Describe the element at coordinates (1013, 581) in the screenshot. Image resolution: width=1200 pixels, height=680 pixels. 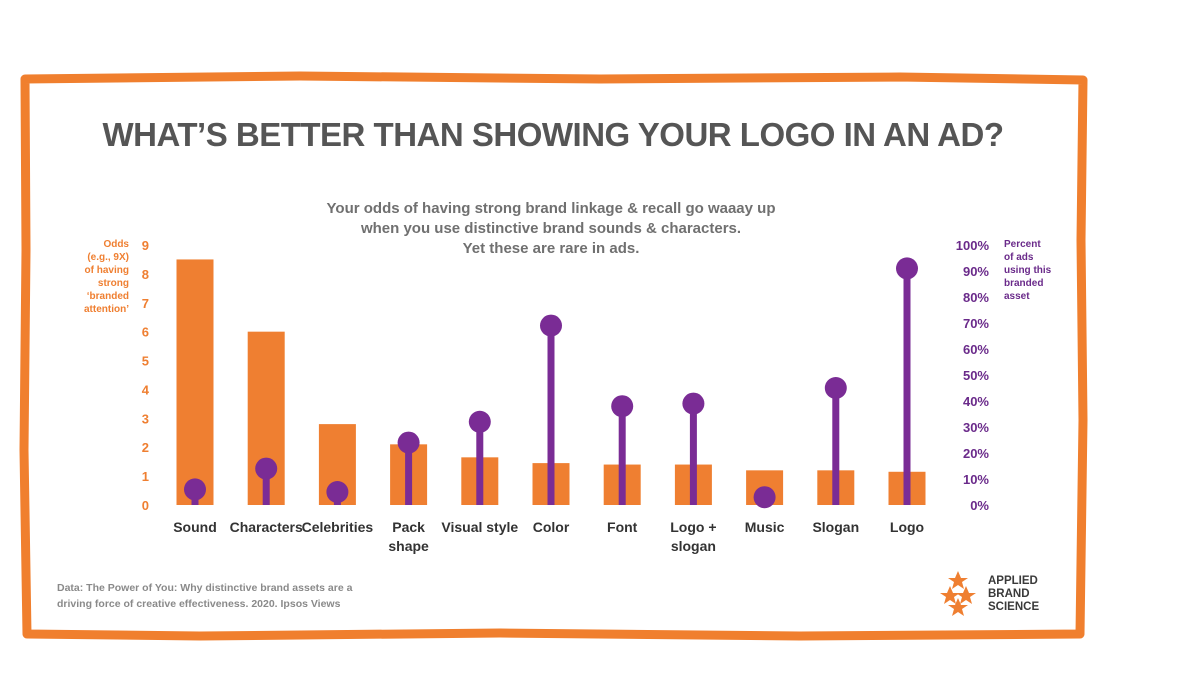
I see `logo-line-1: APPLIED` at that location.